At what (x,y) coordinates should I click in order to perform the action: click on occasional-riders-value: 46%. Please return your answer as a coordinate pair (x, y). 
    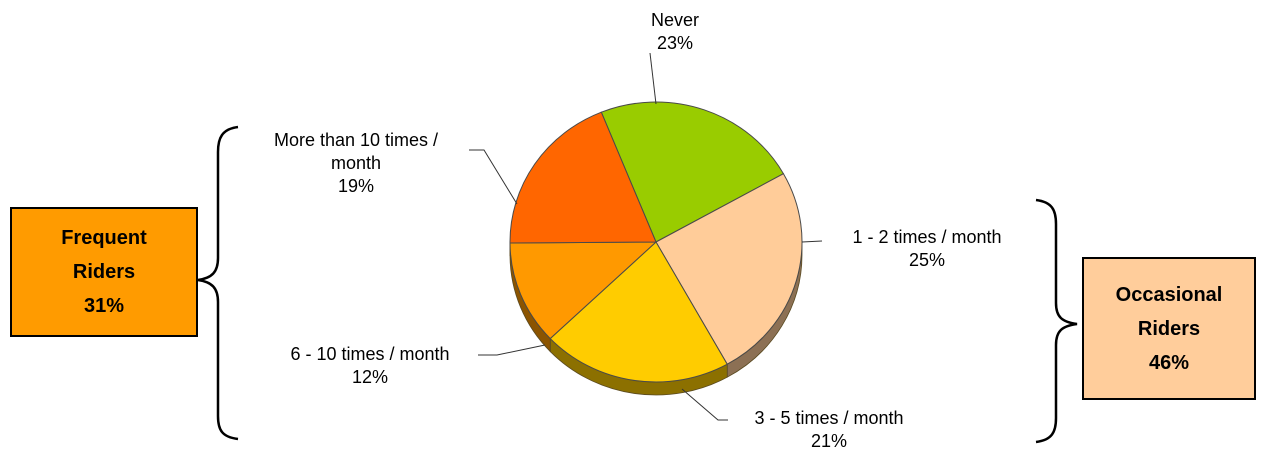
    Looking at the image, I should click on (1169, 363).